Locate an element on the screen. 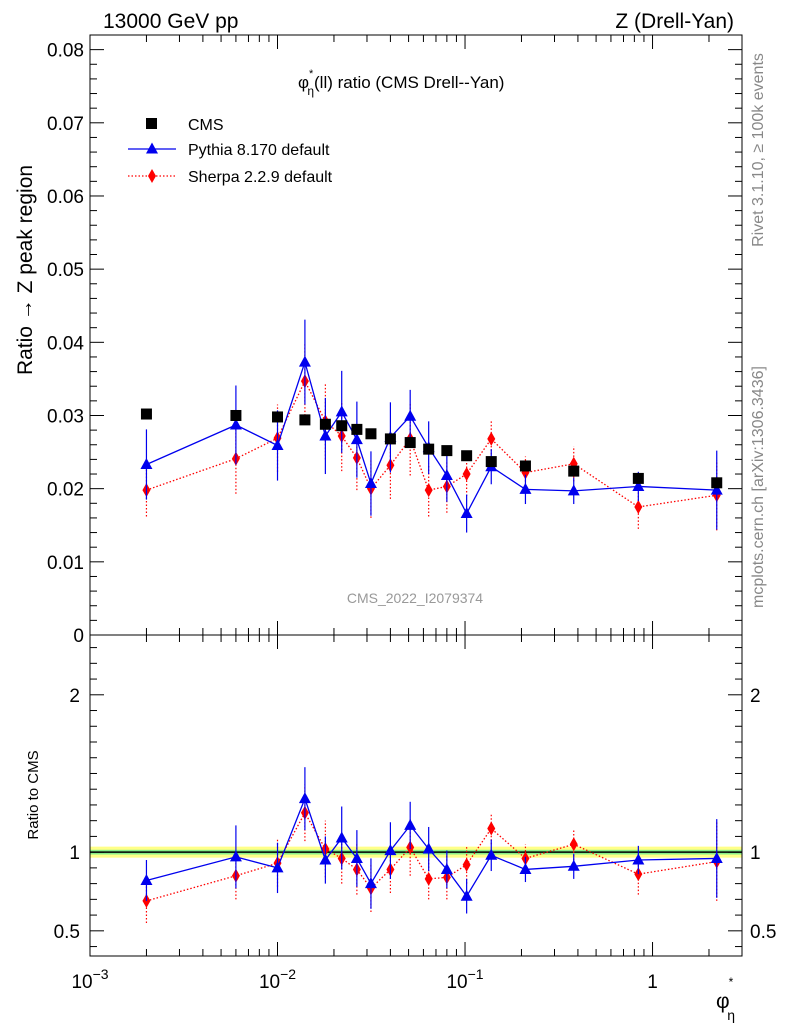 This screenshot has width=786, height=1024. x-axis-tick-labels: 10⁻³ 10⁻² 10⁻¹ 1 is located at coordinates (364, 979).